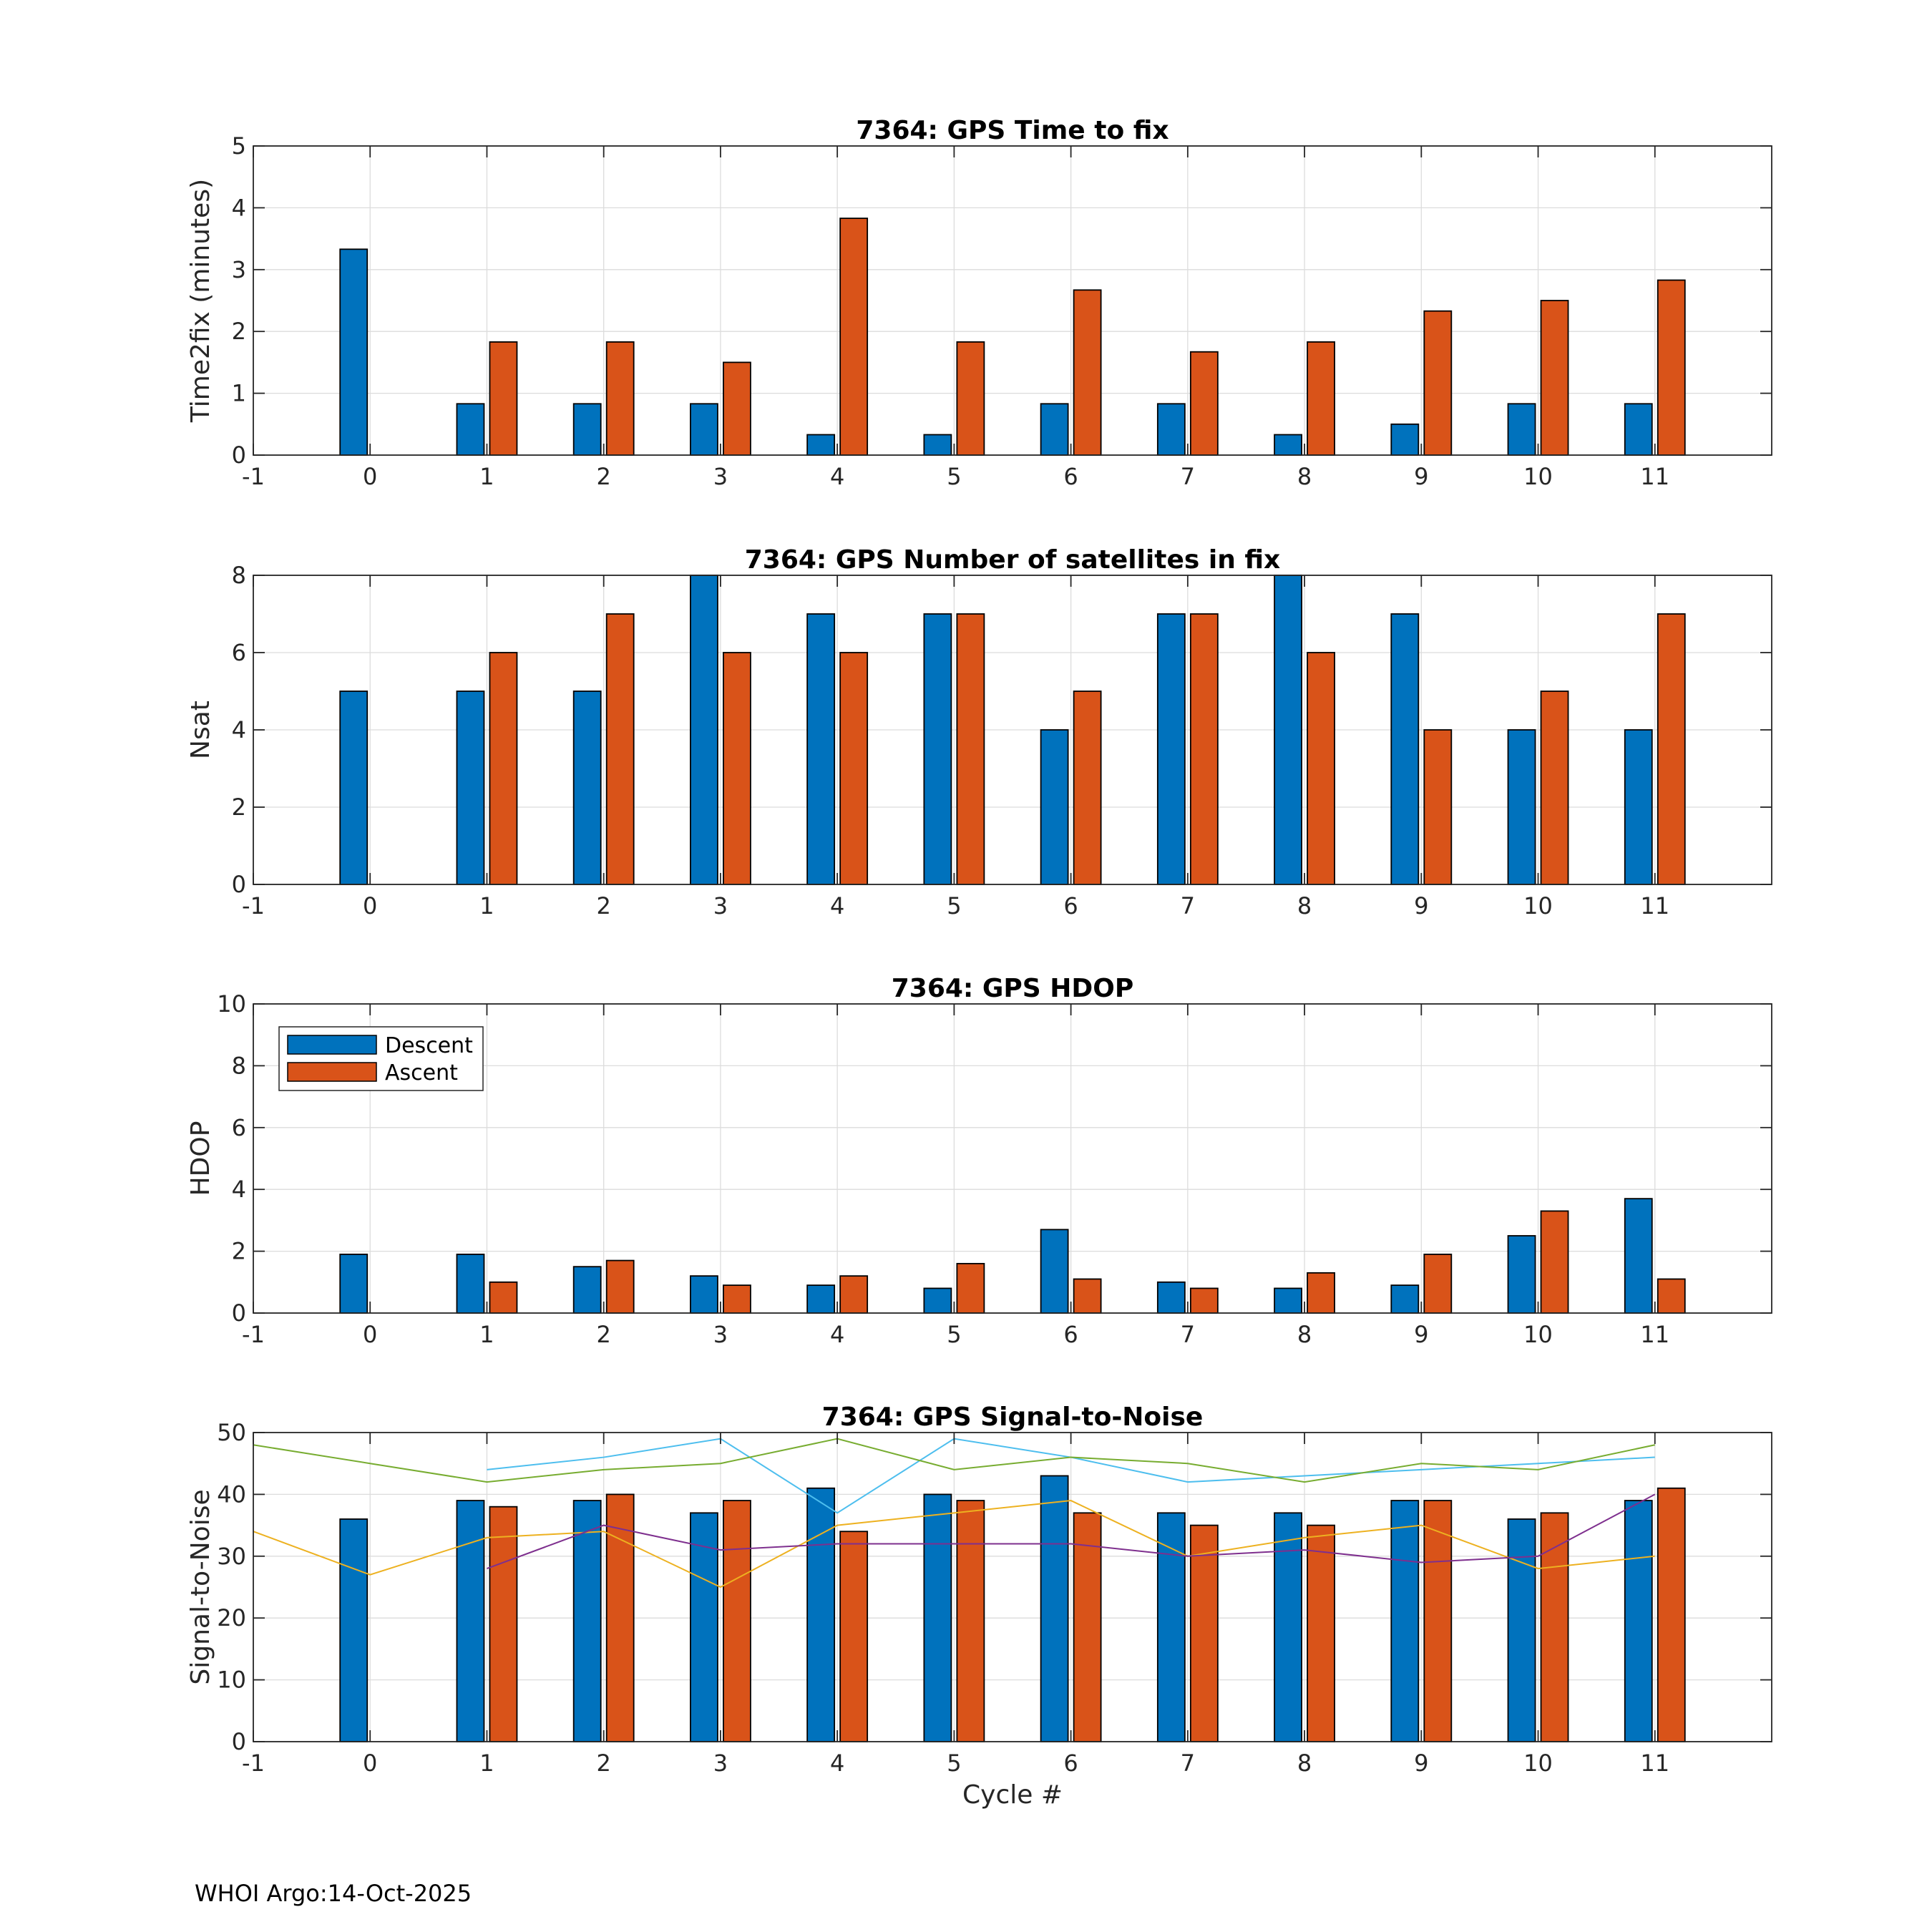 The width and height of the screenshot is (1932, 1932). What do you see at coordinates (239, 146) in the screenshot?
I see `y-tick-label: 5` at bounding box center [239, 146].